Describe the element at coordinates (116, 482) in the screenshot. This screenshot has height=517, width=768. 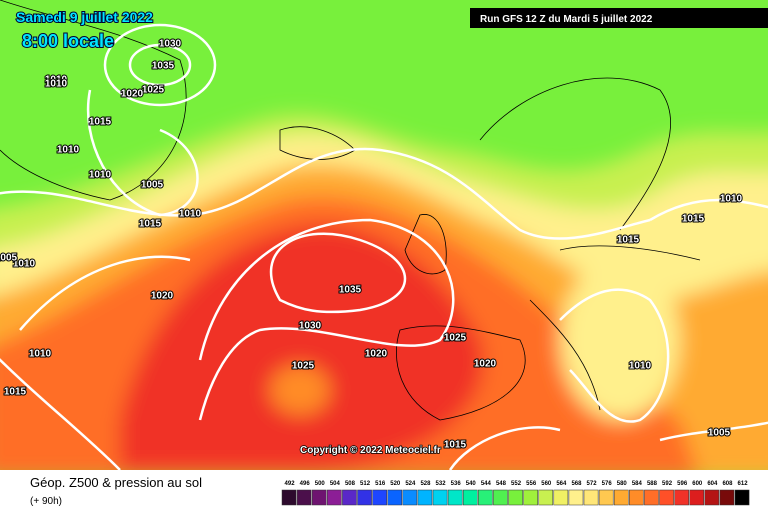
I see `footer-title: Géop. Z500 & pression au sol` at that location.